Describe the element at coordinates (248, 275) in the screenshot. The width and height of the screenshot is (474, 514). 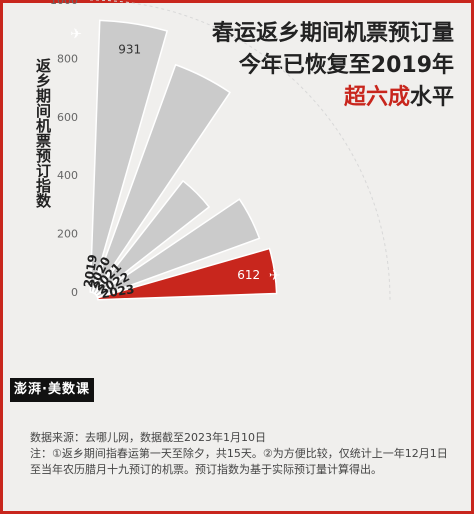
I see `data-label: 612` at that location.